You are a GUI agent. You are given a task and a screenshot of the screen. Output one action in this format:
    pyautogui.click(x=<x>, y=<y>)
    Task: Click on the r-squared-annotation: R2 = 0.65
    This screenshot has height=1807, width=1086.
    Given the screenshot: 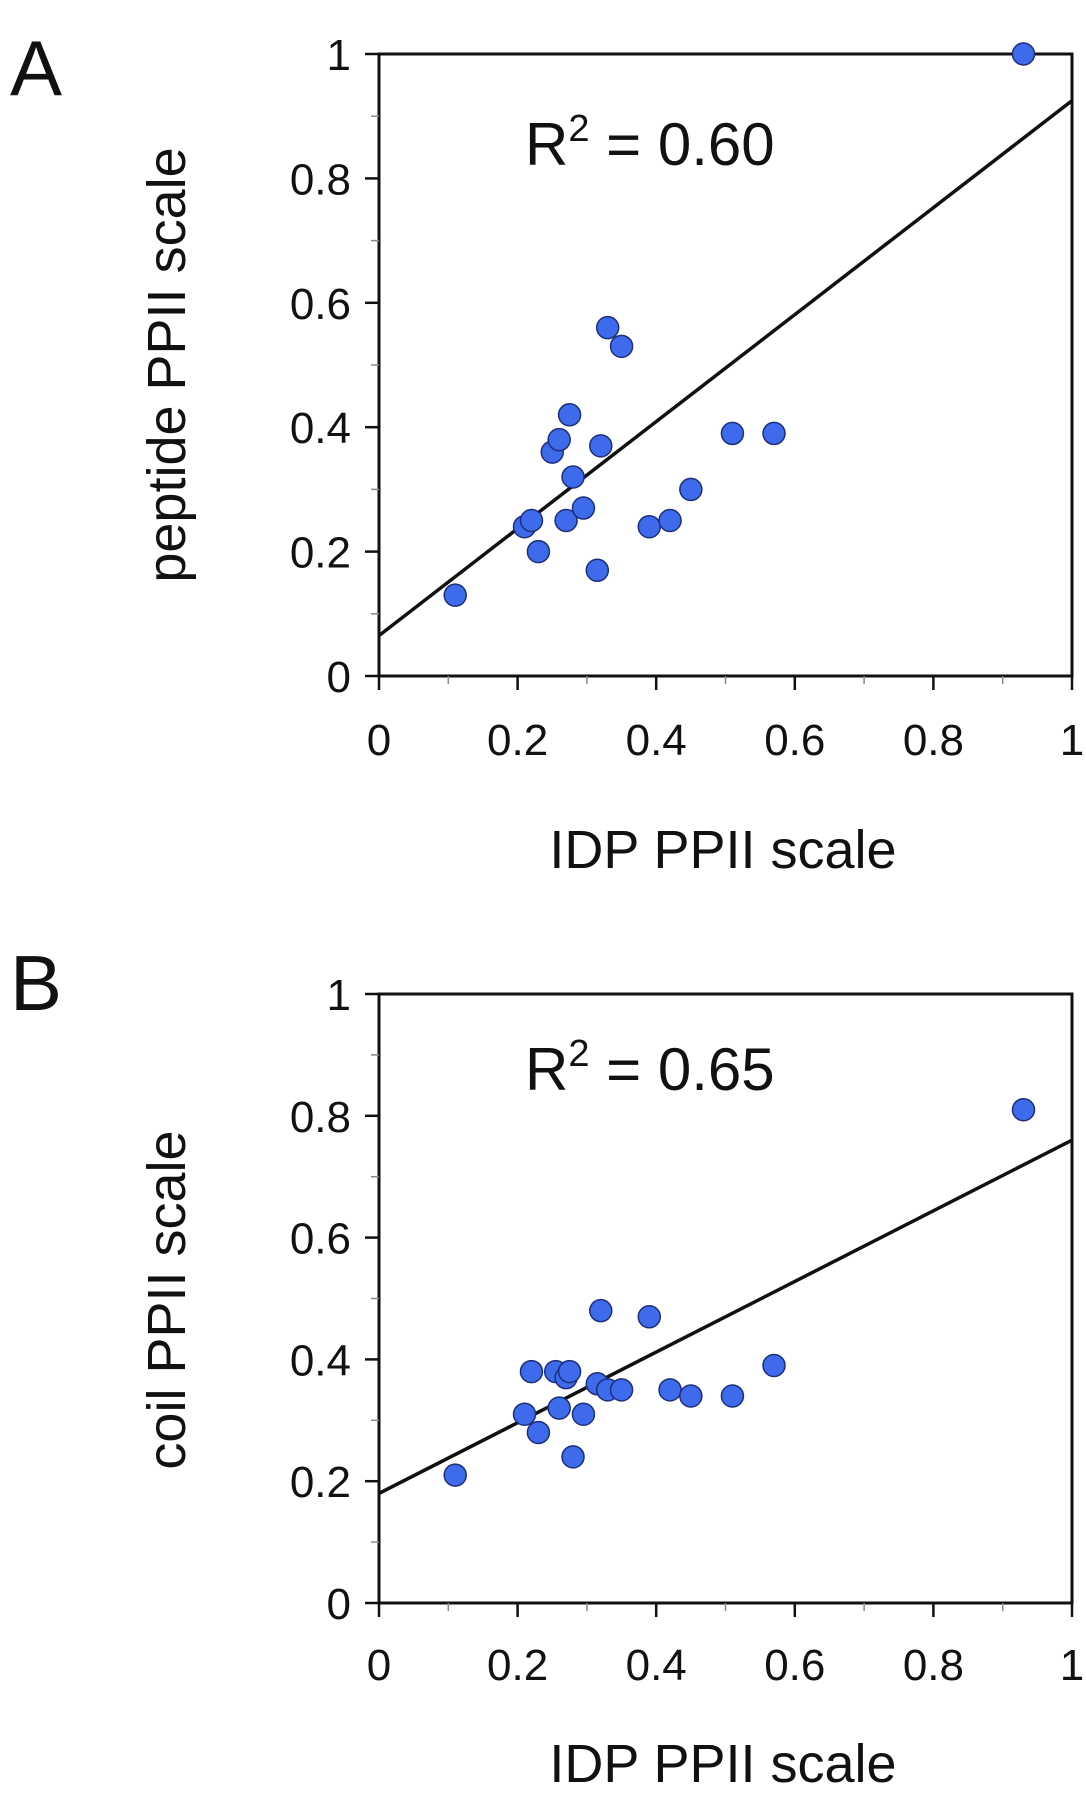 What is the action you would take?
    pyautogui.click(x=650, y=1068)
    